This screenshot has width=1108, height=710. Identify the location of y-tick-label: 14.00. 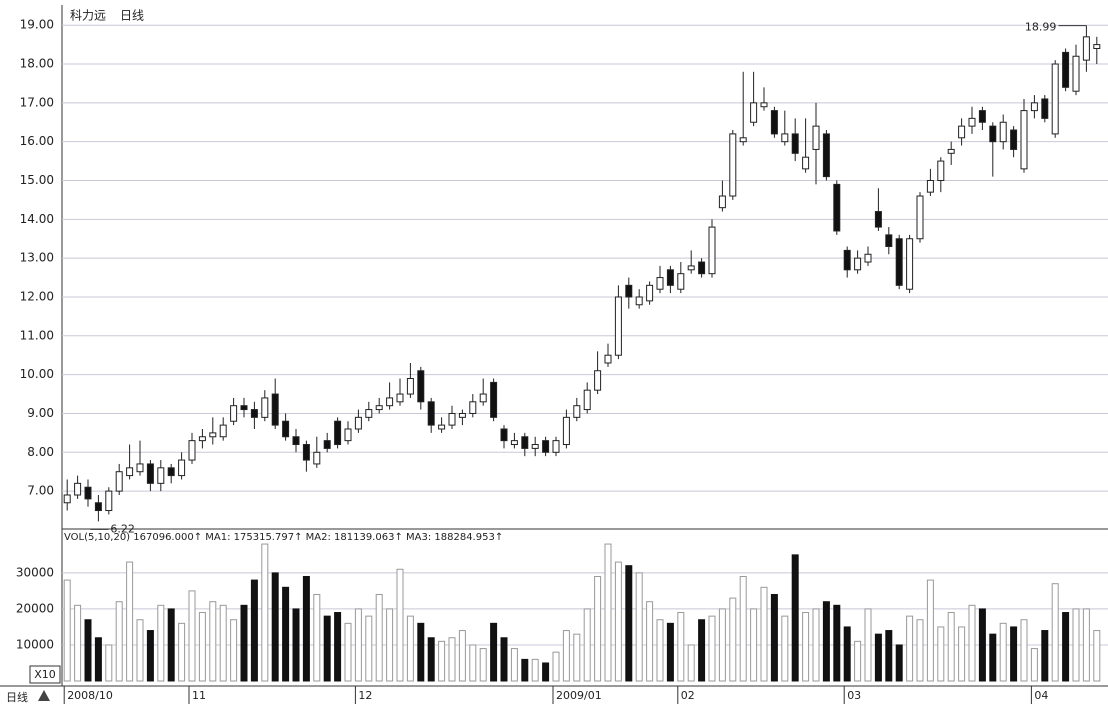
(37, 219).